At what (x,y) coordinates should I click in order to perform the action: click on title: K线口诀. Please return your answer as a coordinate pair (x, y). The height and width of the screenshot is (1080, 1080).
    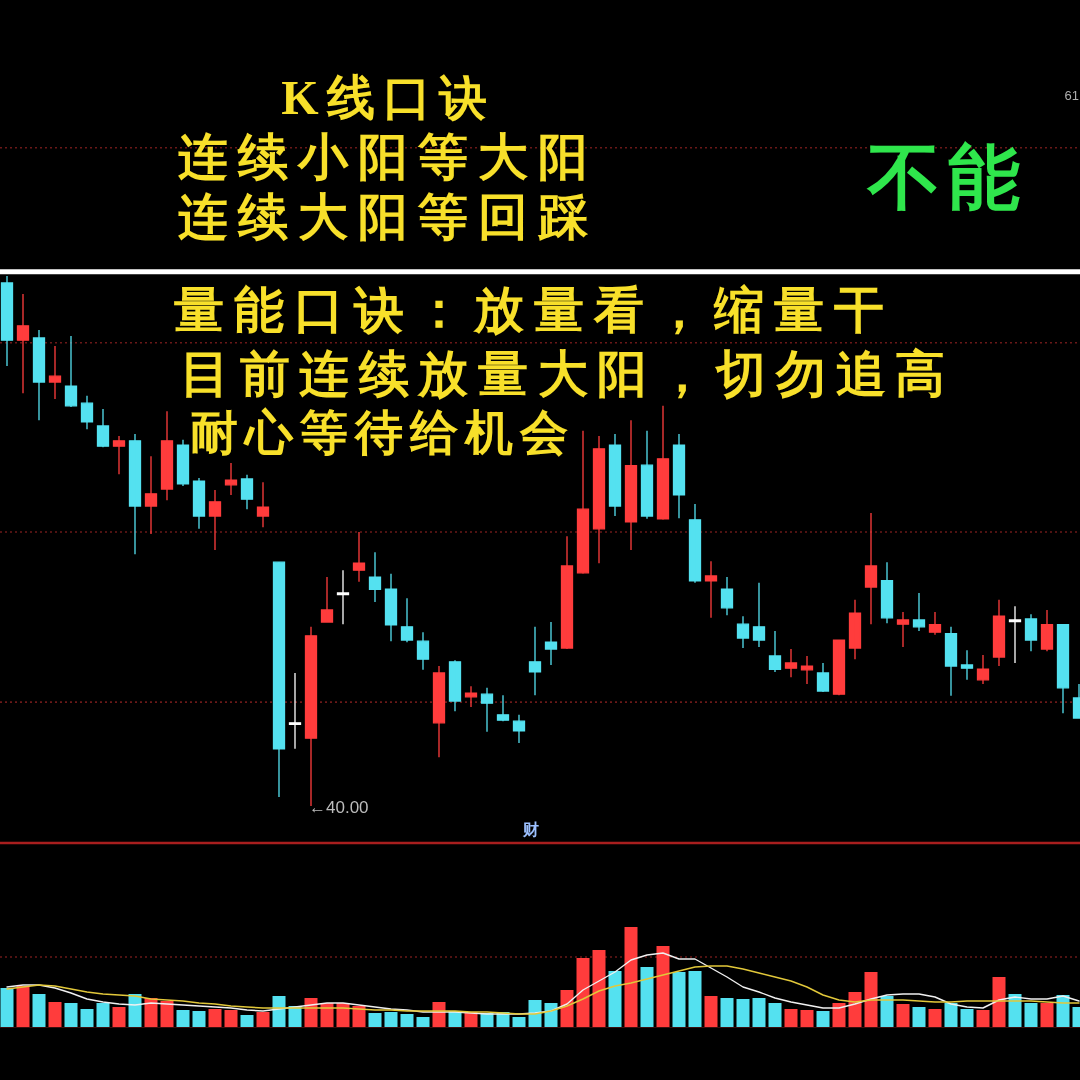
    Looking at the image, I should click on (388, 97).